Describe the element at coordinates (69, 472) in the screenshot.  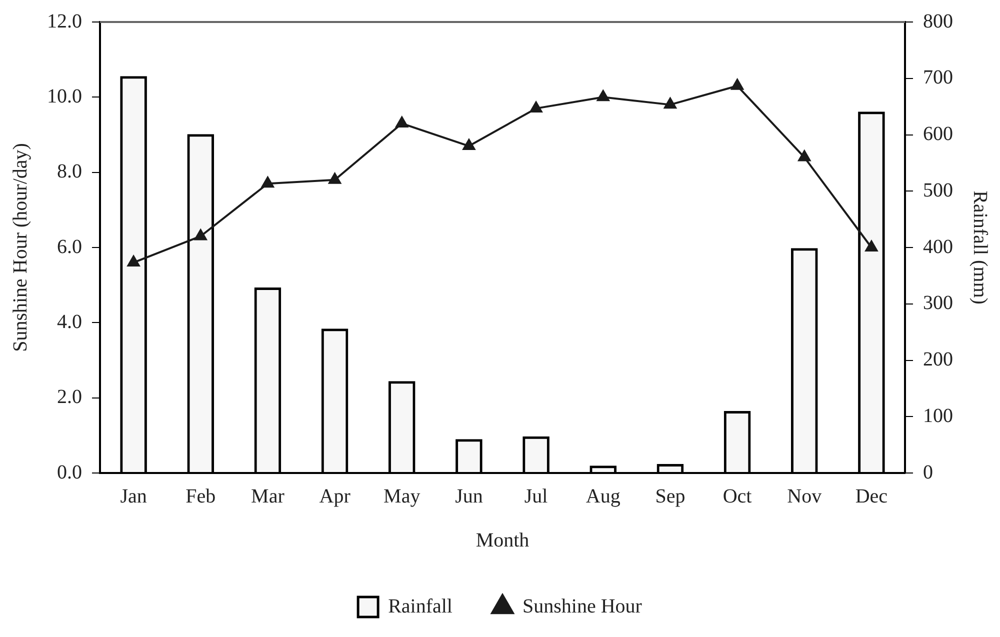
I see `y-tick-label: 0.0` at that location.